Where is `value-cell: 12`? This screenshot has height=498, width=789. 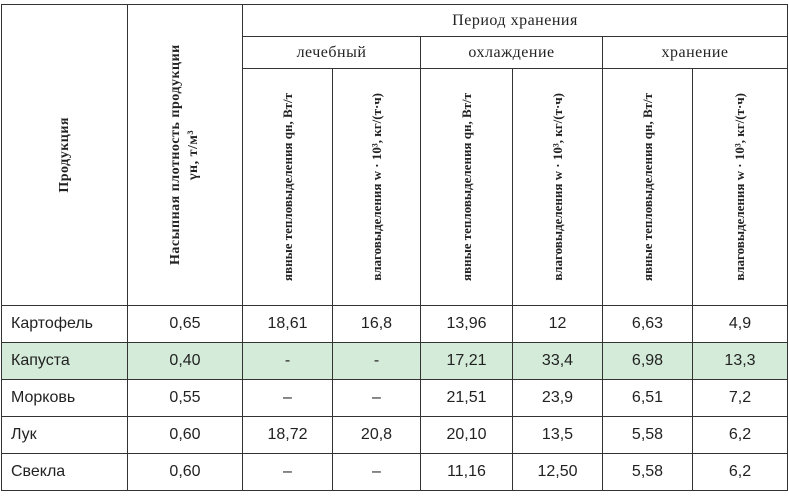
value-cell: 12 is located at coordinates (557, 324).